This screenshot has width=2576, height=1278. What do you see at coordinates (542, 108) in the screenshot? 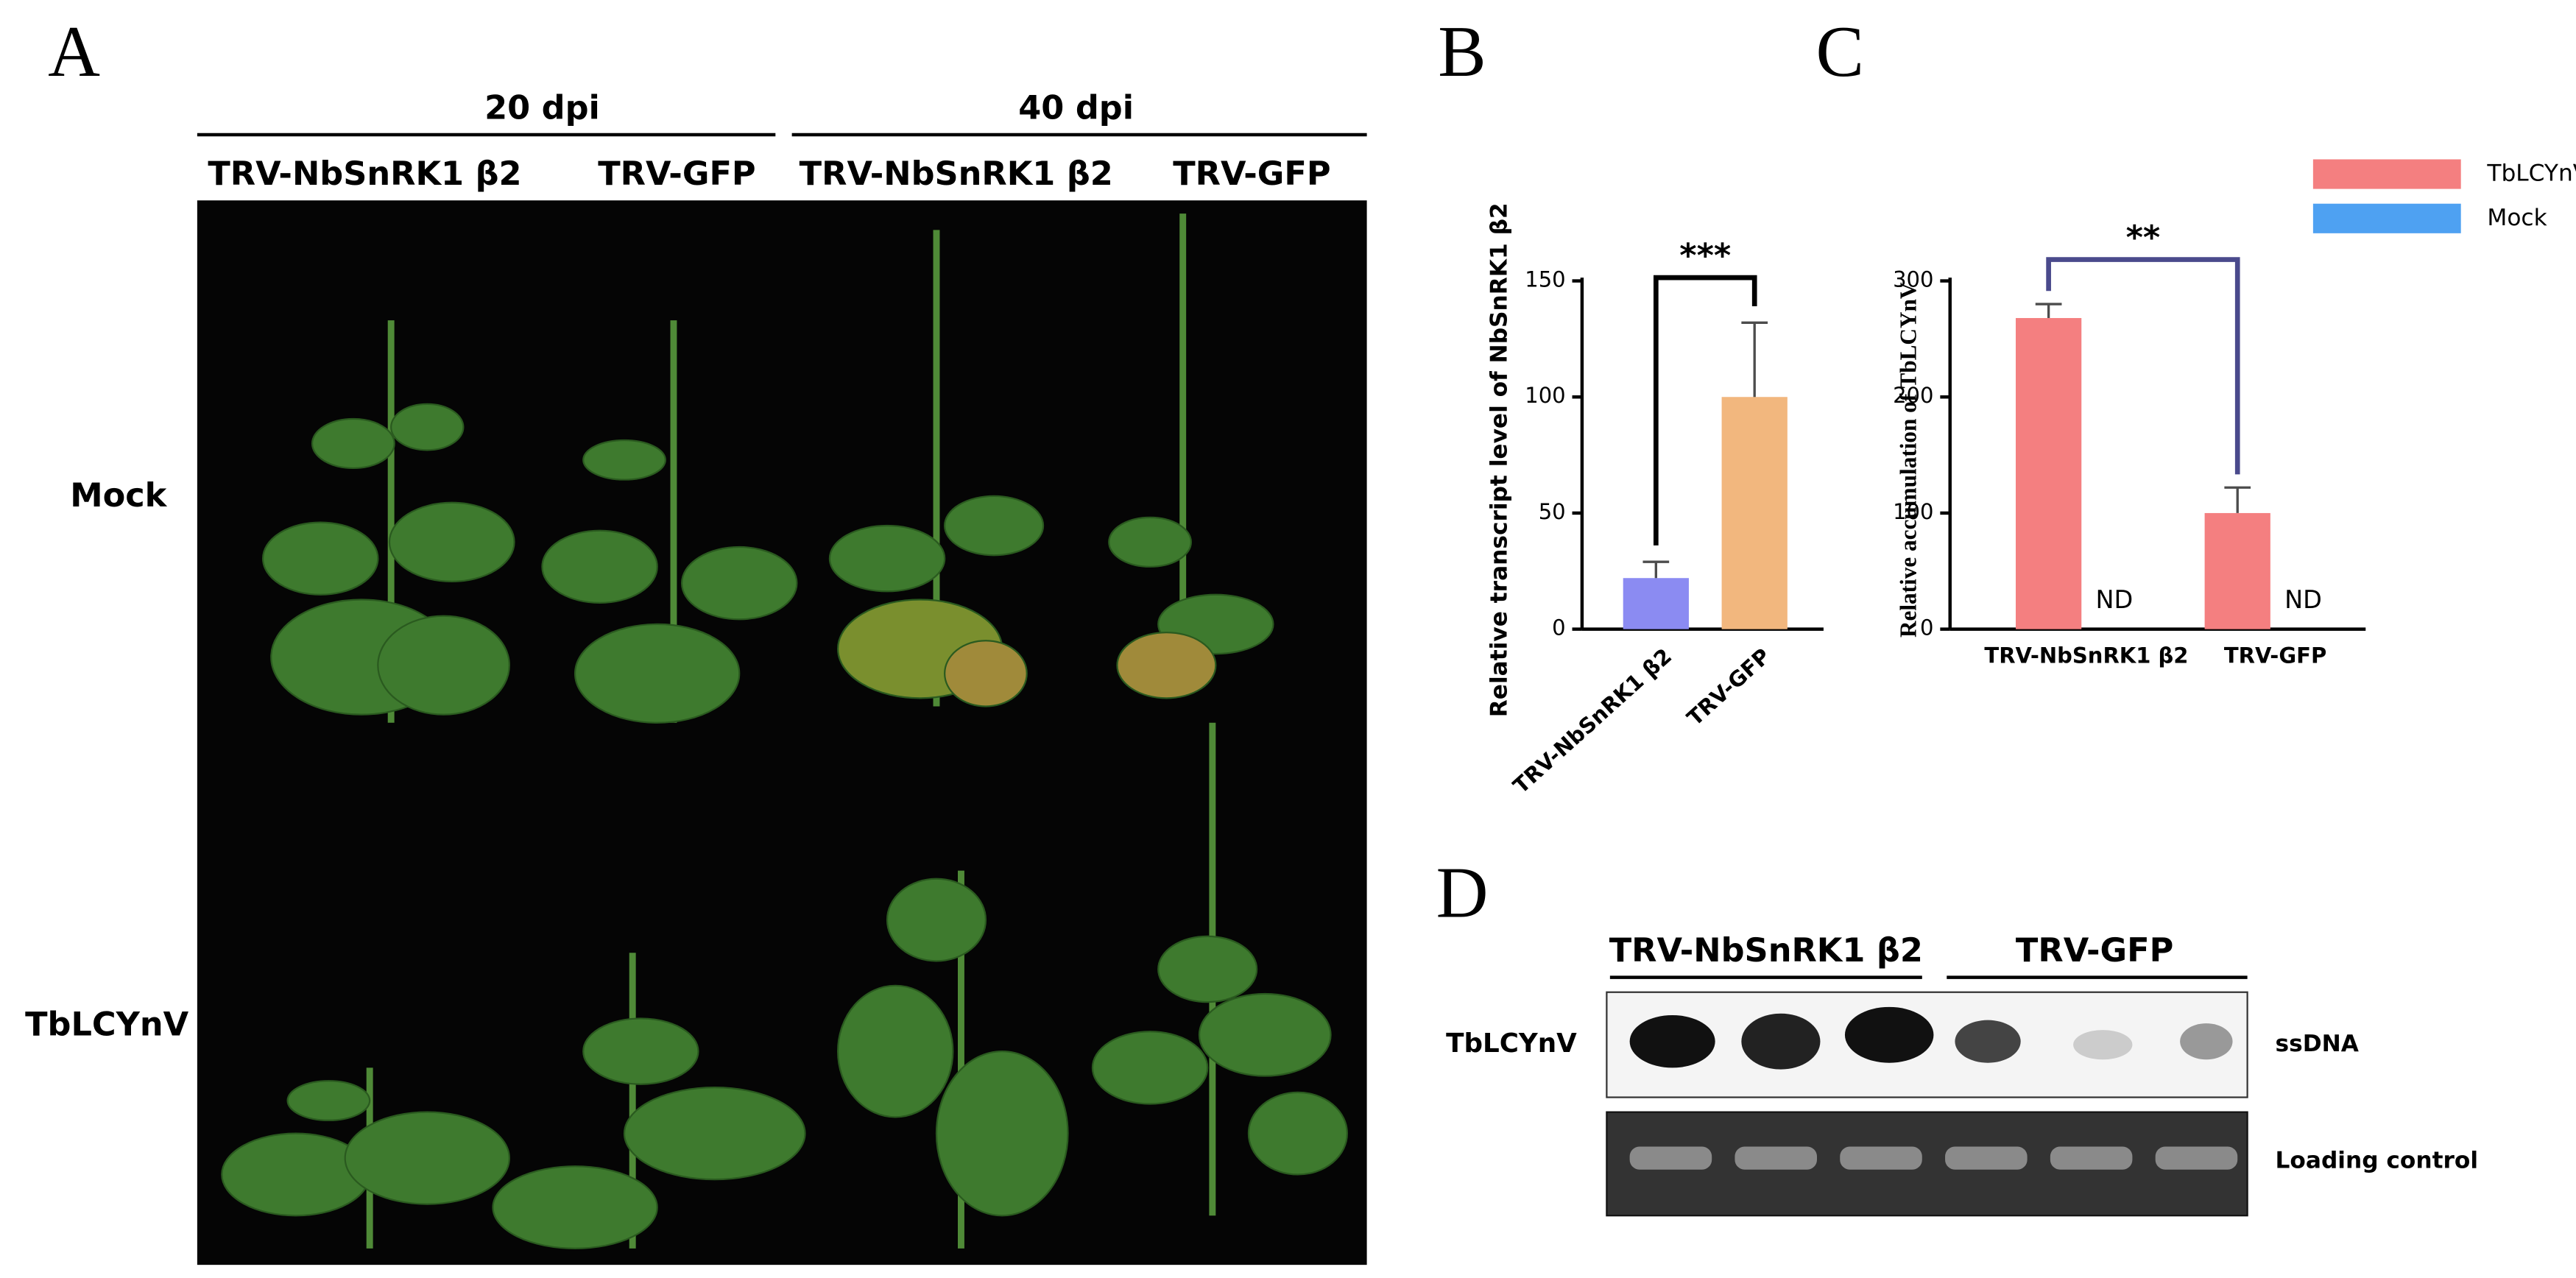
I see `time-point: 20 dpi` at bounding box center [542, 108].